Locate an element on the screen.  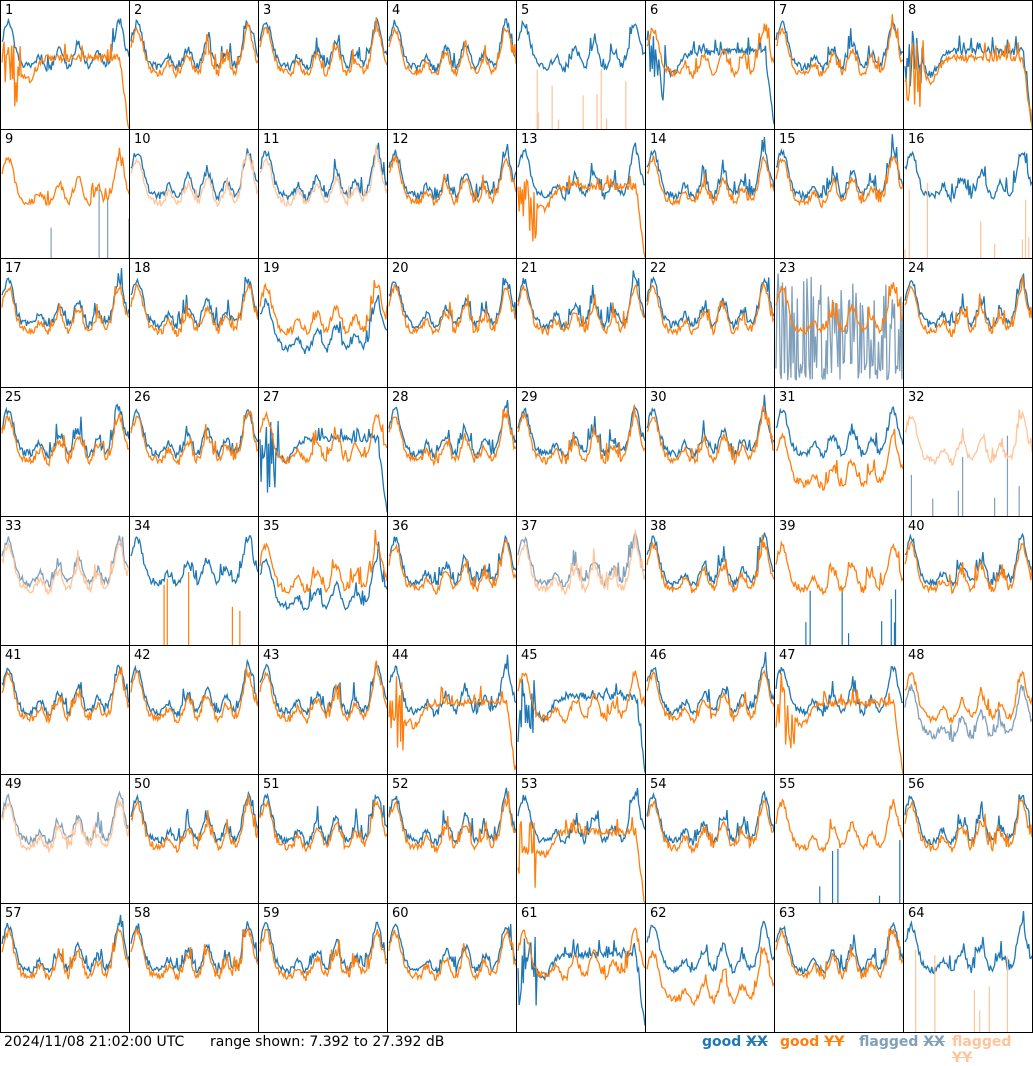
antenna-panel-12: 12 is located at coordinates (451, 193).